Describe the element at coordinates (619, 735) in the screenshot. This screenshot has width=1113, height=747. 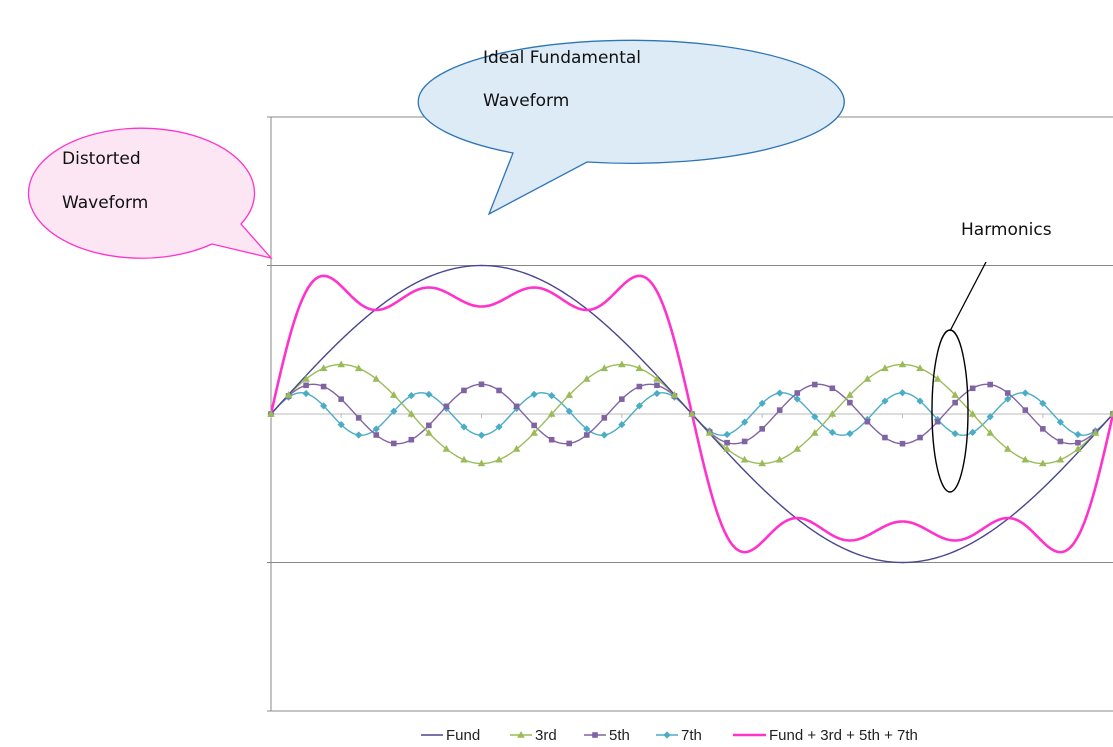
I see `legend-label: 5th` at that location.